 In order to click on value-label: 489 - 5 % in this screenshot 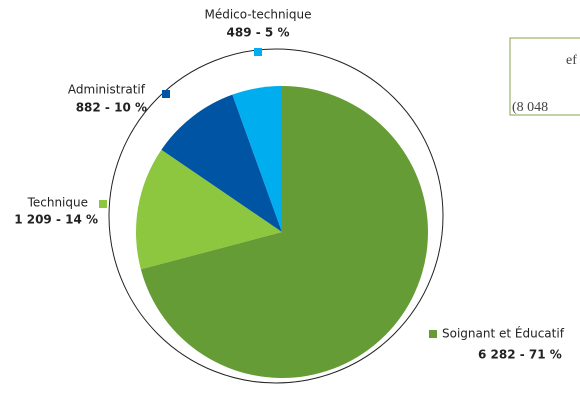, I will do `click(258, 33)`.